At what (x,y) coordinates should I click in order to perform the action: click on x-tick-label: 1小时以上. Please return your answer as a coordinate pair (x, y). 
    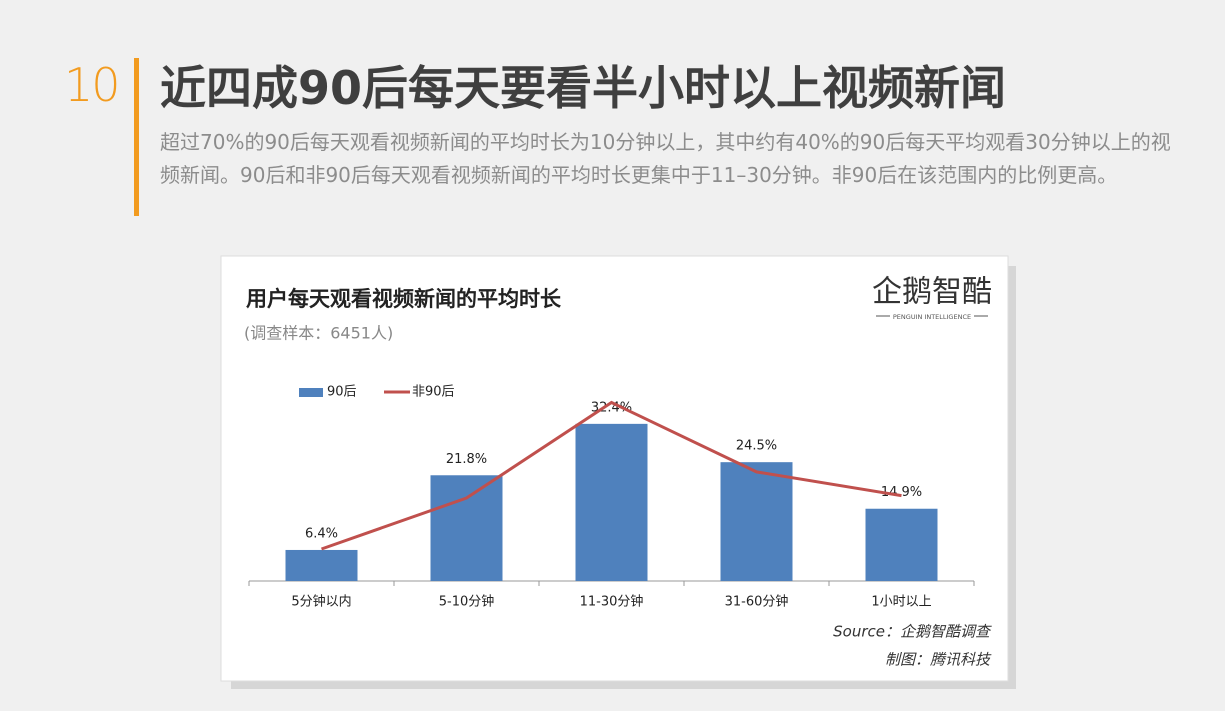
    Looking at the image, I should click on (901, 602).